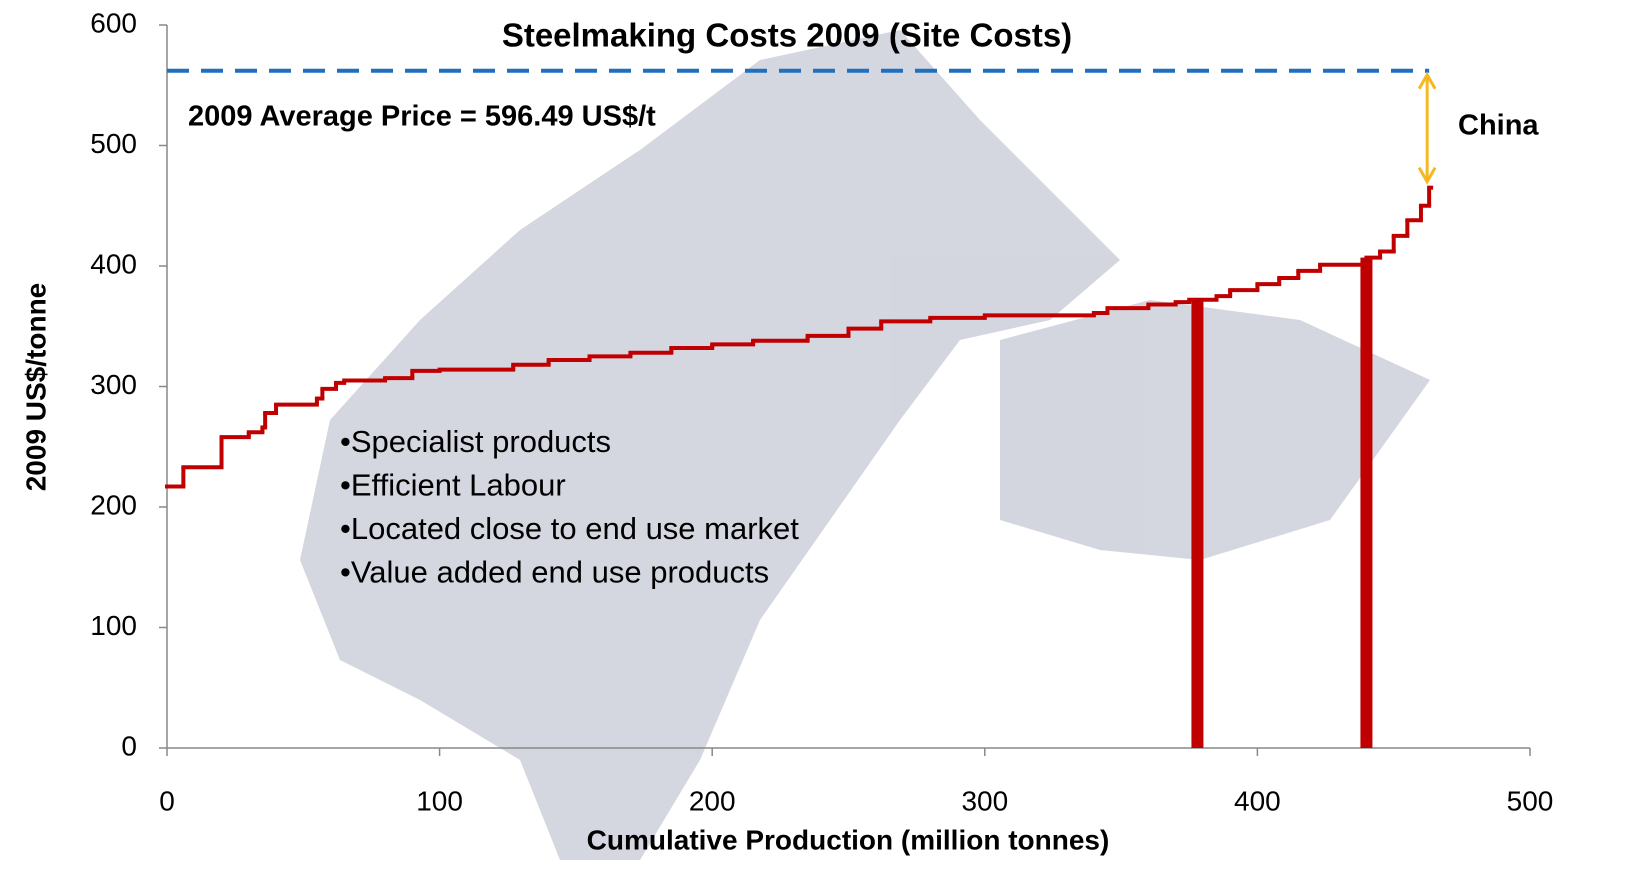  I want to click on chart-title: Steelmaking Costs 2009 (Site Costs), so click(787, 35).